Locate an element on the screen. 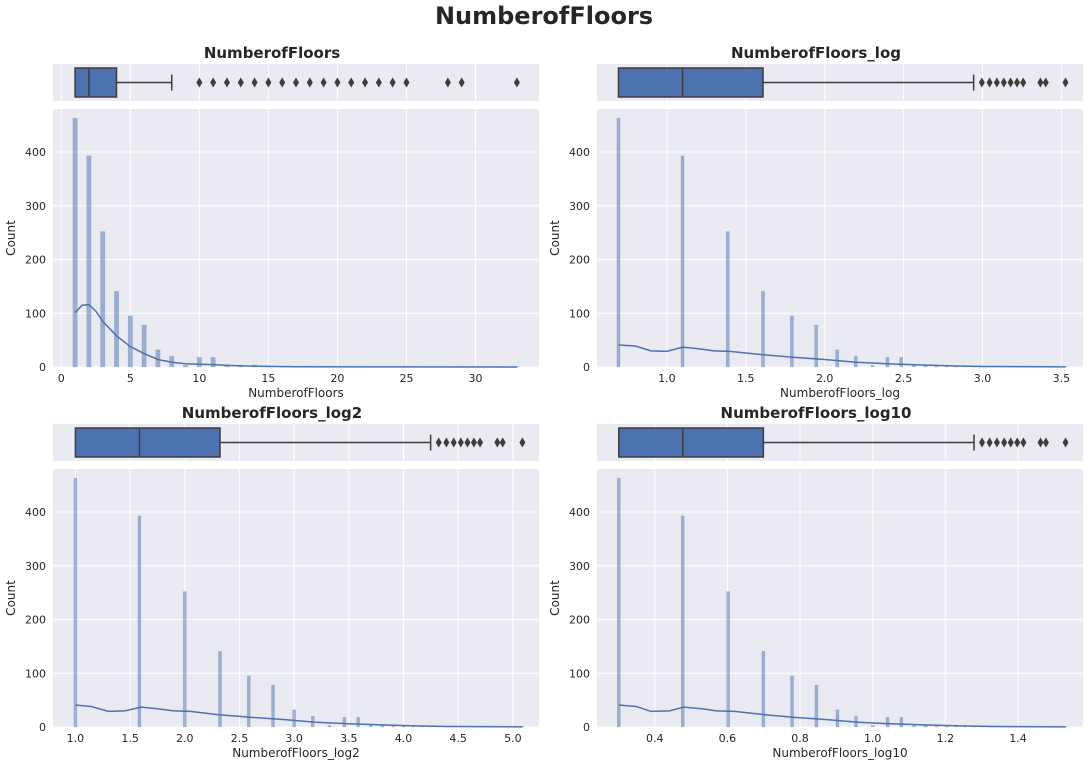  x-tick-label: 15 is located at coordinates (268, 378).